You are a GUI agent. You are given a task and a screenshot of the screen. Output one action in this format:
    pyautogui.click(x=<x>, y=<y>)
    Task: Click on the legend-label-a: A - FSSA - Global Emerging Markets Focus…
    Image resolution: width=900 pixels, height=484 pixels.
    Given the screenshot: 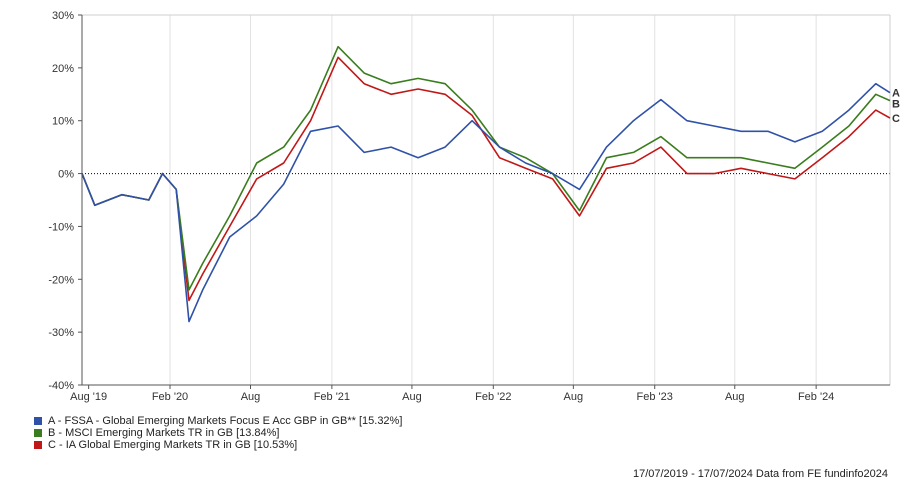 What is the action you would take?
    pyautogui.click(x=225, y=421)
    